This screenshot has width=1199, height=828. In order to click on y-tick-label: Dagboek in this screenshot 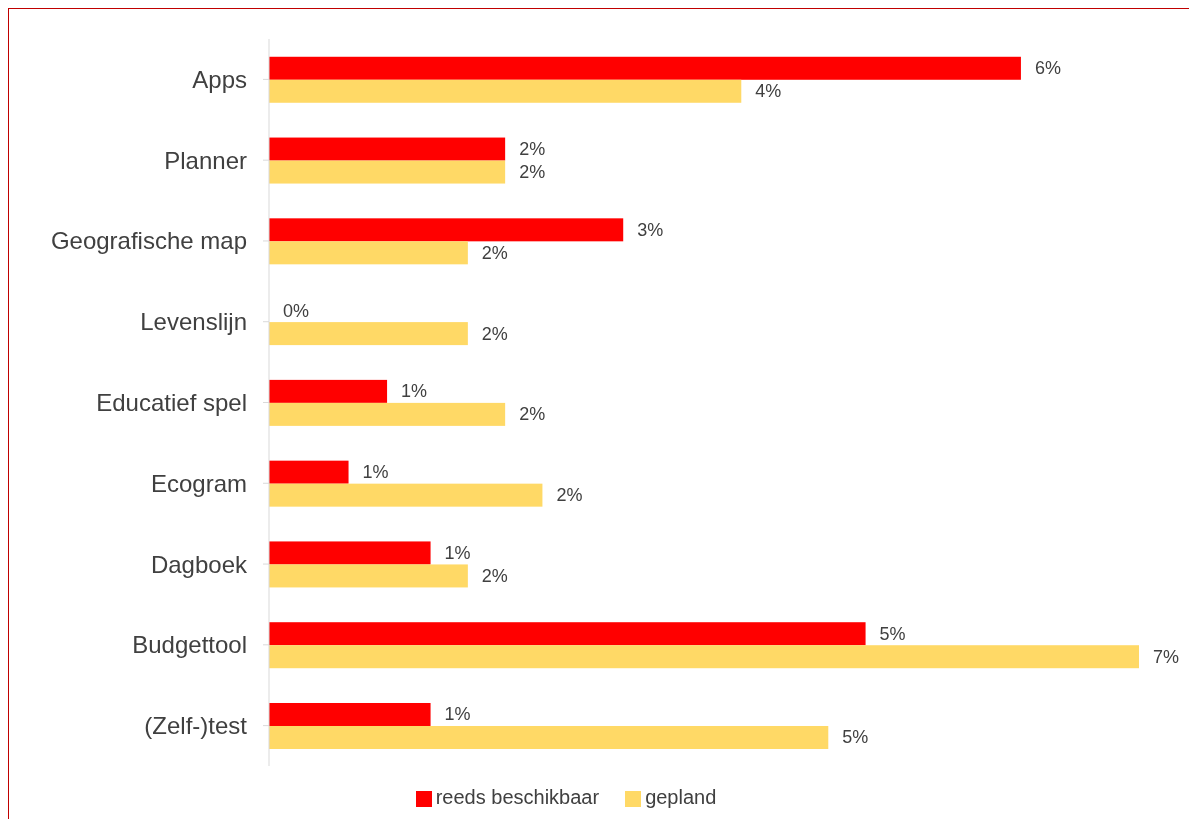, I will do `click(199, 564)`.